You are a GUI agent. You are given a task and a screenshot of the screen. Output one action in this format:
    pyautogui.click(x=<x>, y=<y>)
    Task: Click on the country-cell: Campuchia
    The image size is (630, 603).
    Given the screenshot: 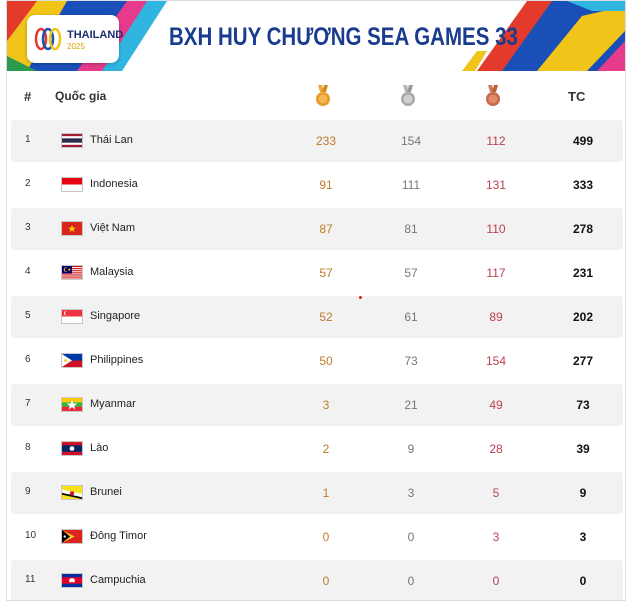 What is the action you would take?
    pyautogui.click(x=118, y=580)
    